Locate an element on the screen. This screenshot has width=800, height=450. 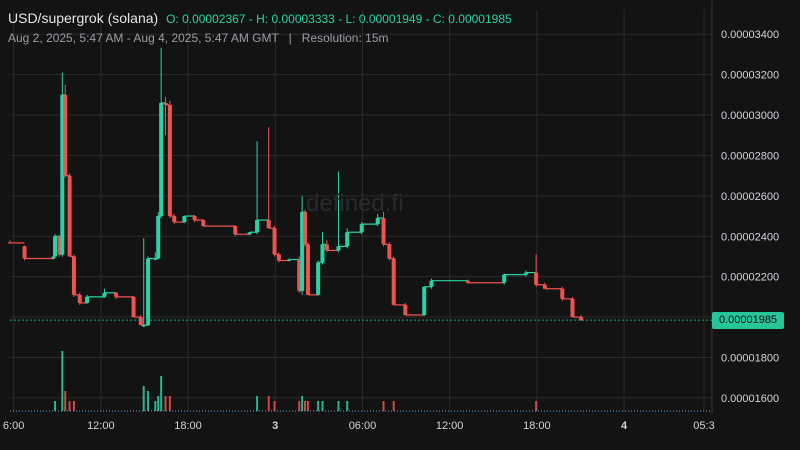
y-tick-label: 0.00002200 is located at coordinates (750, 278).